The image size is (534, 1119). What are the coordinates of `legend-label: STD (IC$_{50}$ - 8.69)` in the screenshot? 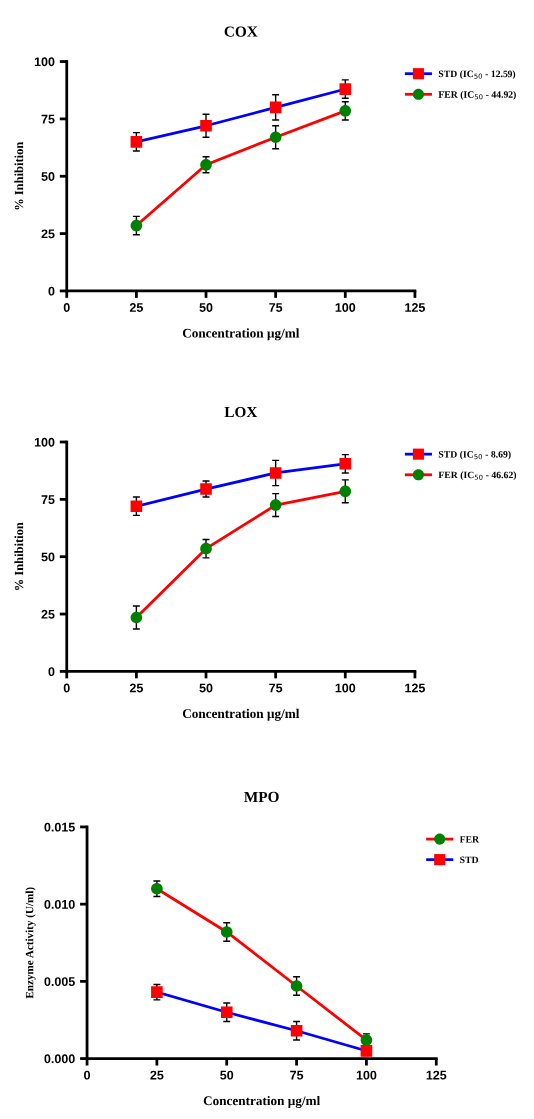 It's located at (474, 455).